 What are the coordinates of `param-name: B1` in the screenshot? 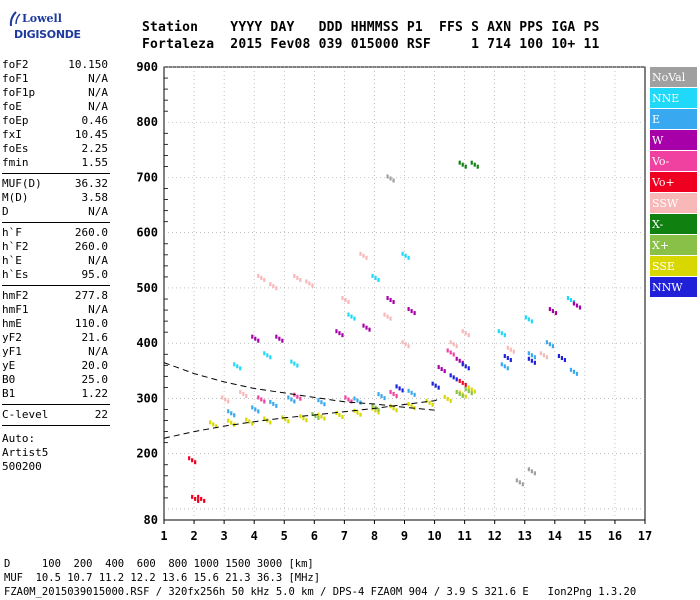 It's located at (9, 393).